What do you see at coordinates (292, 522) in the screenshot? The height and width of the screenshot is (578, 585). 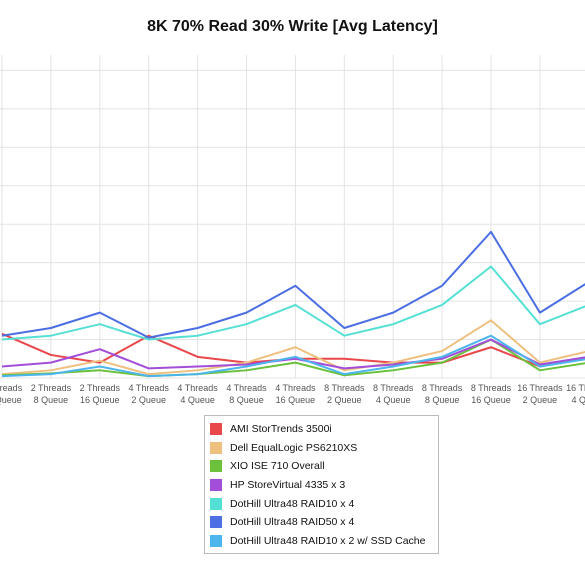 I see `legend-label: DotHill Ultra48 RAID50 x 4` at bounding box center [292, 522].